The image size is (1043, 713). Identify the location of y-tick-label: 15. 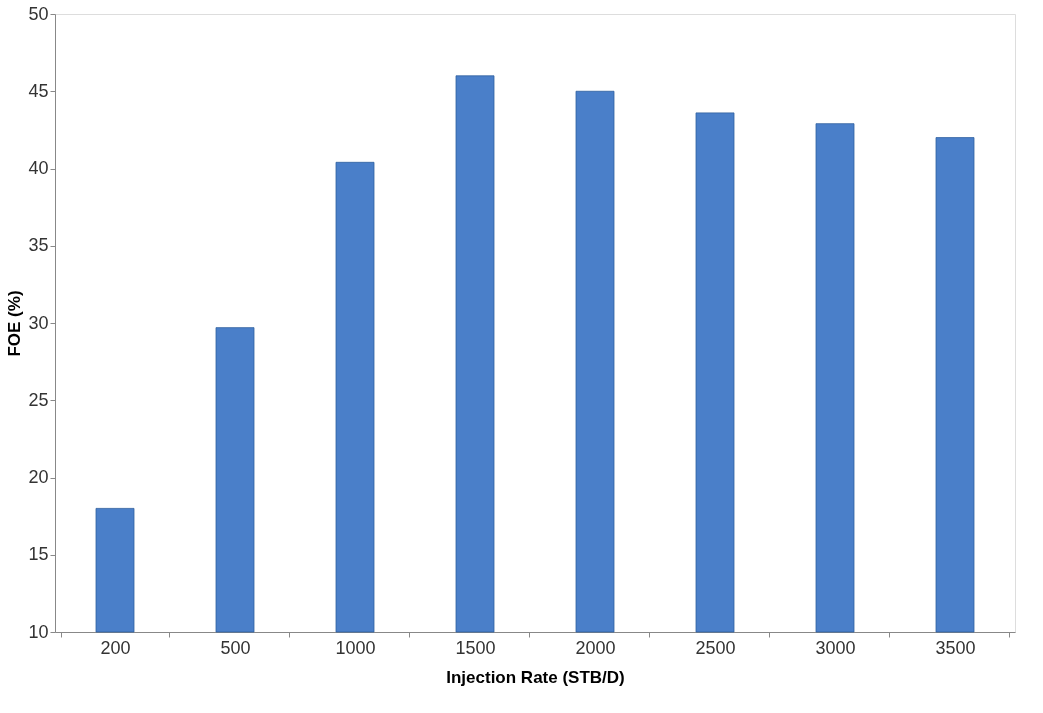
(38, 554).